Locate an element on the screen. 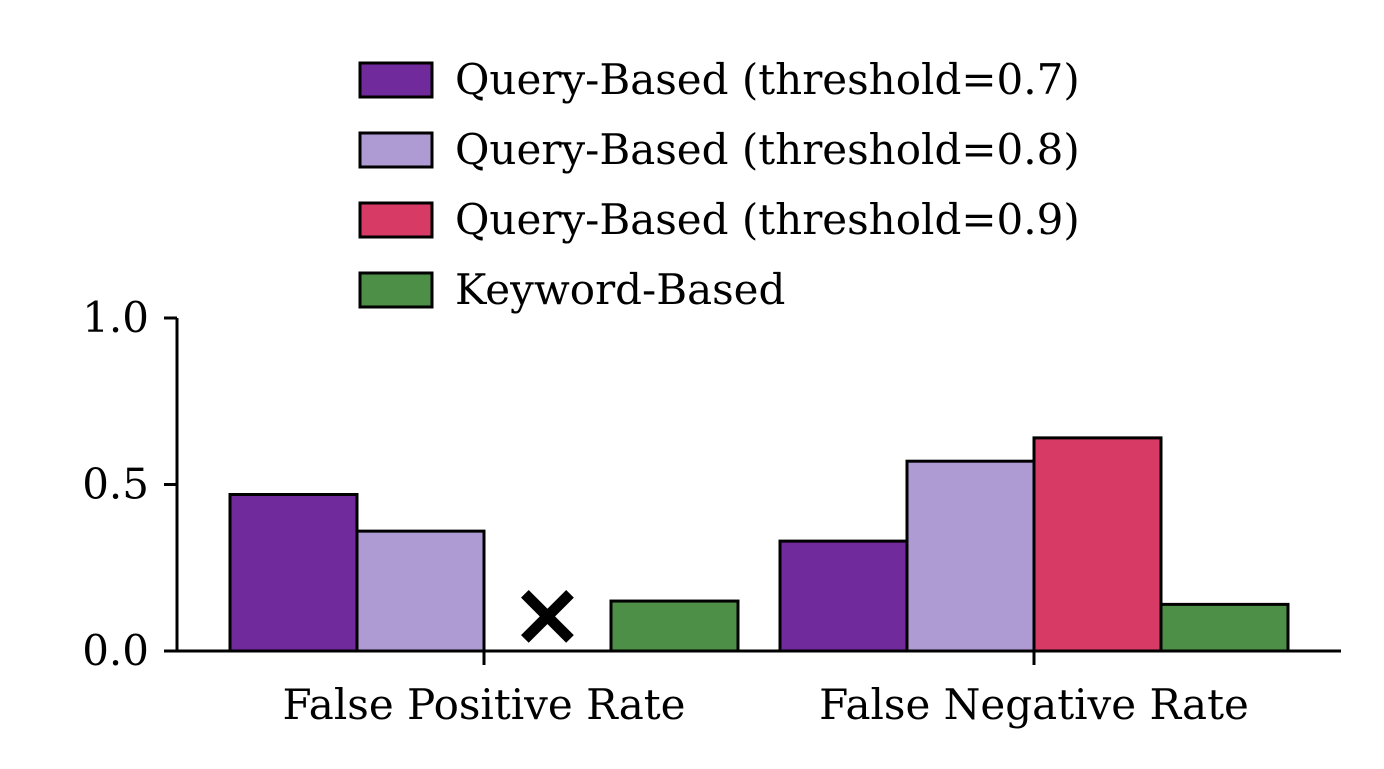  legend-label-3: Keyword-Based is located at coordinates (620, 289).